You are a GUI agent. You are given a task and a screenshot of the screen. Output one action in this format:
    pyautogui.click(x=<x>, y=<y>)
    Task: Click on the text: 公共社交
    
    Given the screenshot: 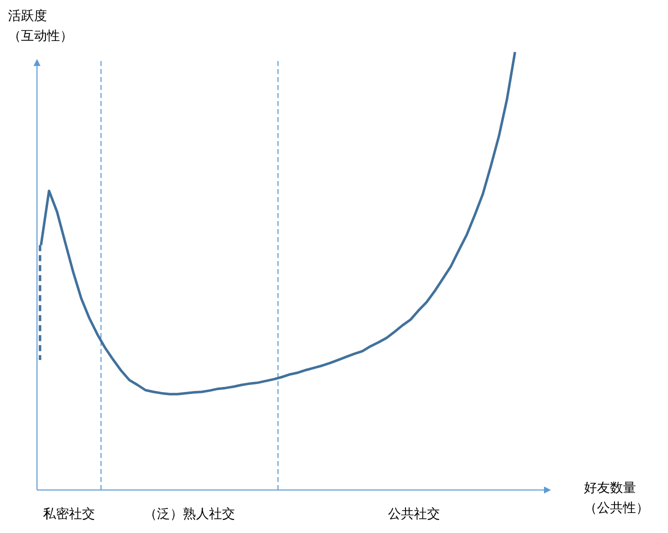 What is the action you would take?
    pyautogui.click(x=414, y=514)
    